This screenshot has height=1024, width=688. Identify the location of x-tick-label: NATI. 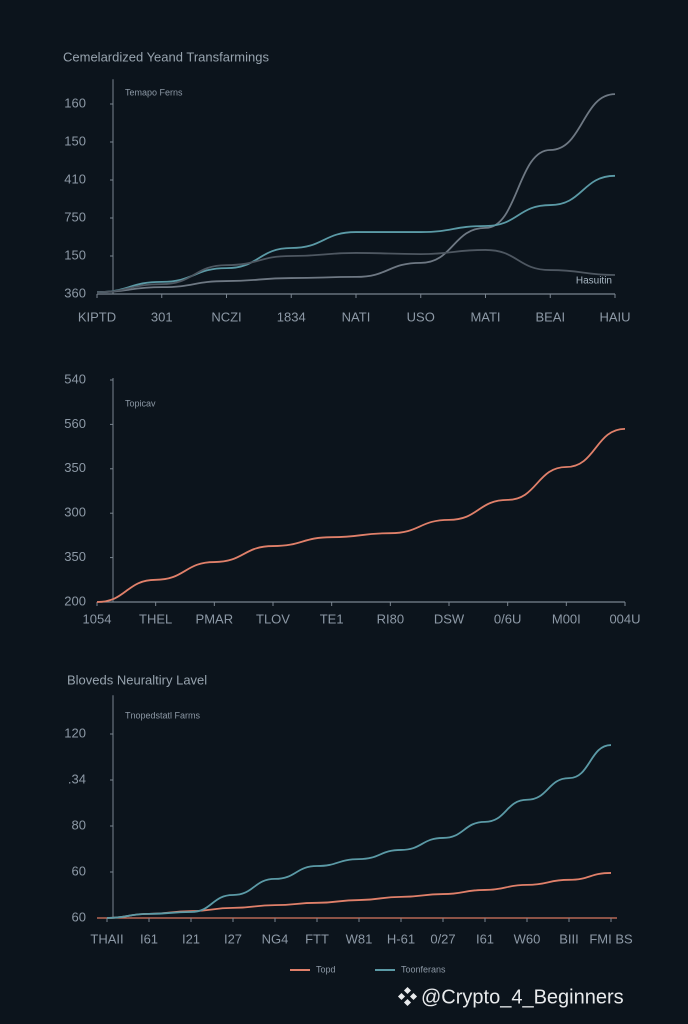
(356, 316).